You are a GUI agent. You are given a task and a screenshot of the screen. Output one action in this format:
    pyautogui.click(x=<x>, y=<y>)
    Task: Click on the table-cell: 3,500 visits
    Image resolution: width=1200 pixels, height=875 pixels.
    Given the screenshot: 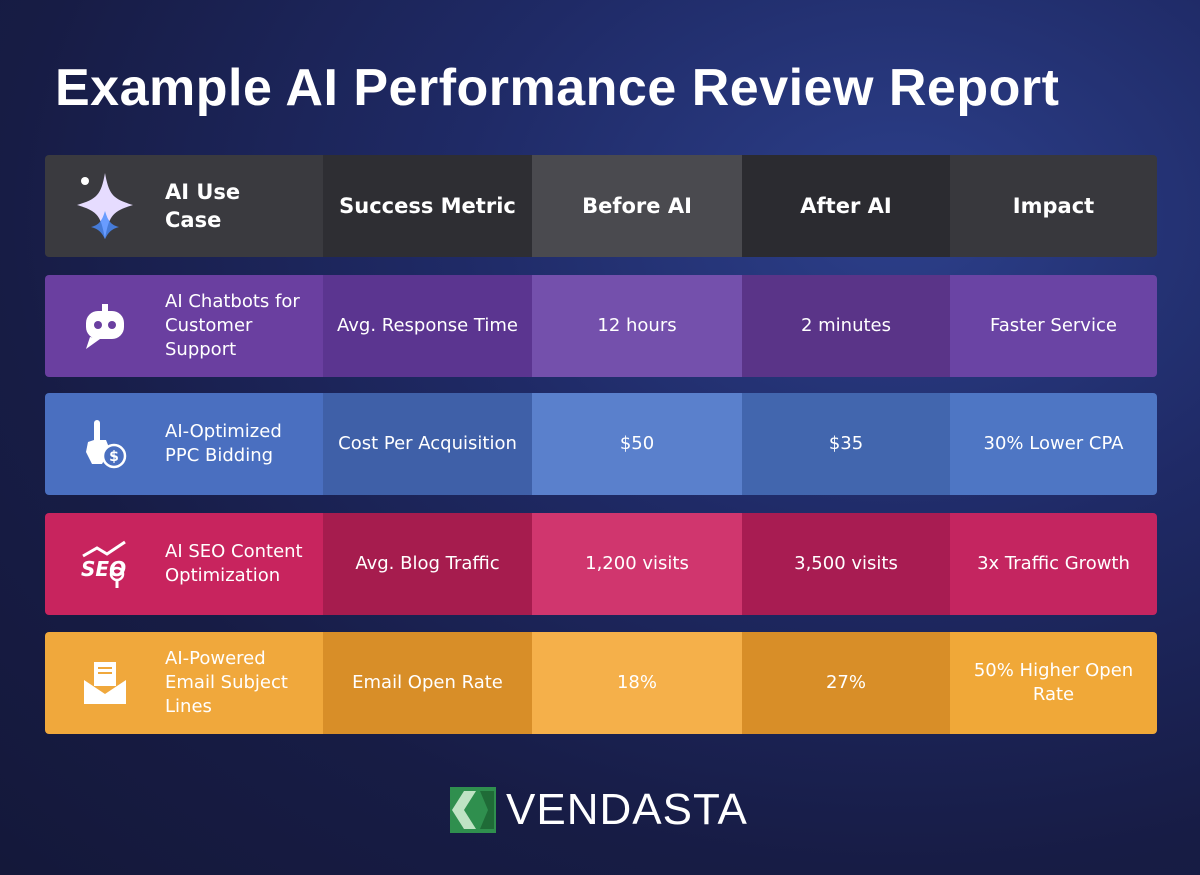 What is the action you would take?
    pyautogui.click(x=846, y=564)
    